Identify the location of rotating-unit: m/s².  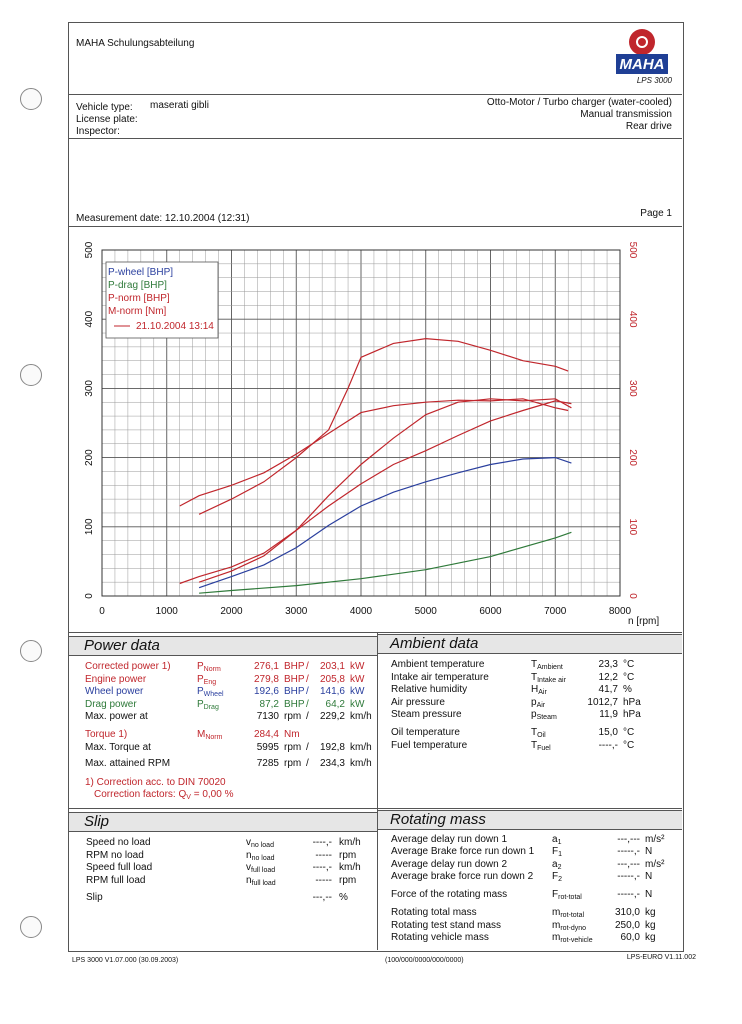
(655, 839).